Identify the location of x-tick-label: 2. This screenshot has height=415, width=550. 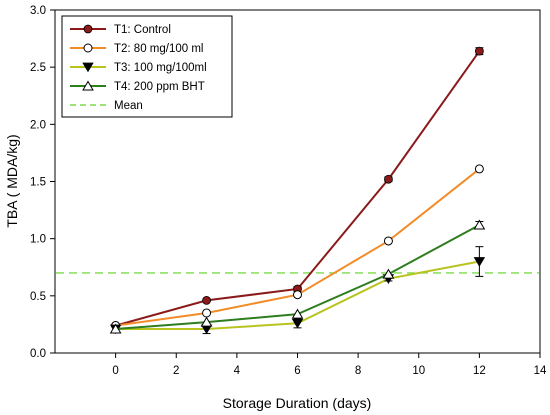
(176, 371).